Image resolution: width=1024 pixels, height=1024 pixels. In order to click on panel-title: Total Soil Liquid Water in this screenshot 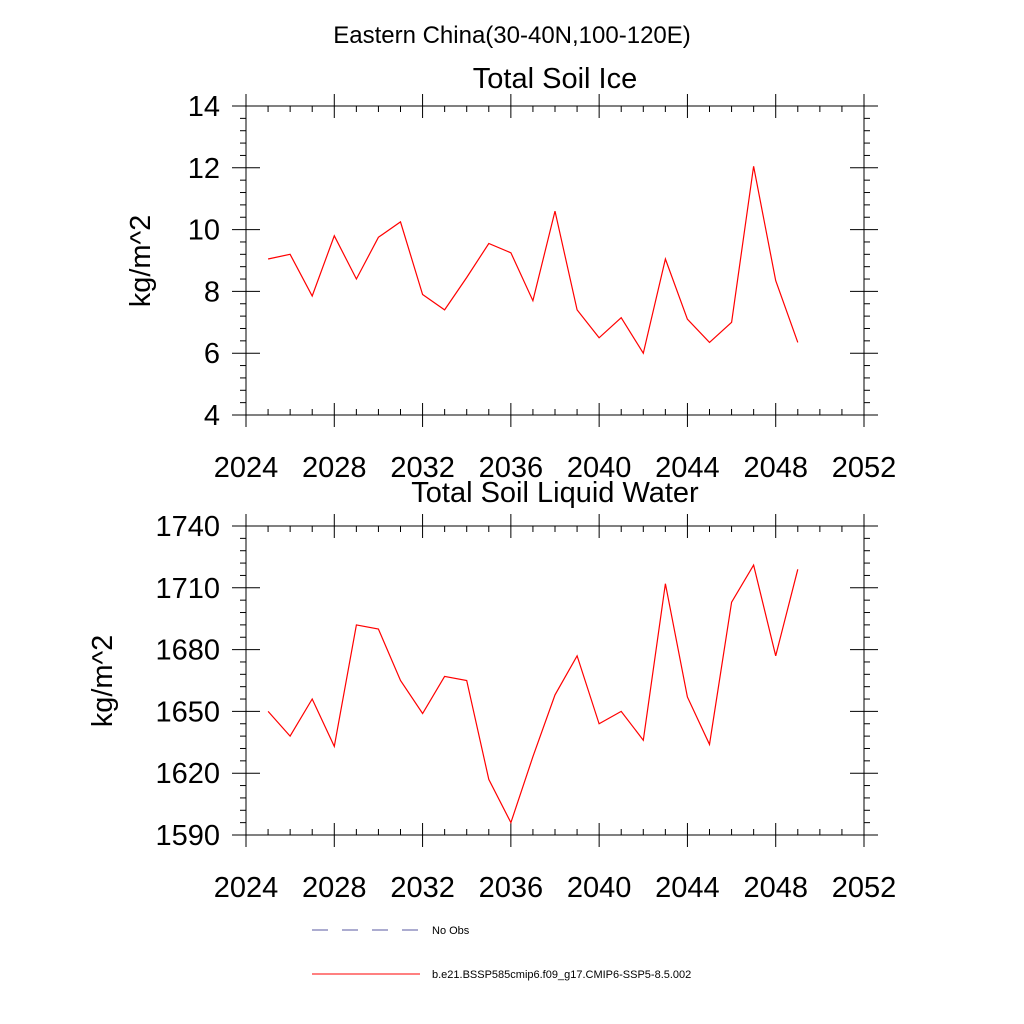, I will do `click(555, 493)`.